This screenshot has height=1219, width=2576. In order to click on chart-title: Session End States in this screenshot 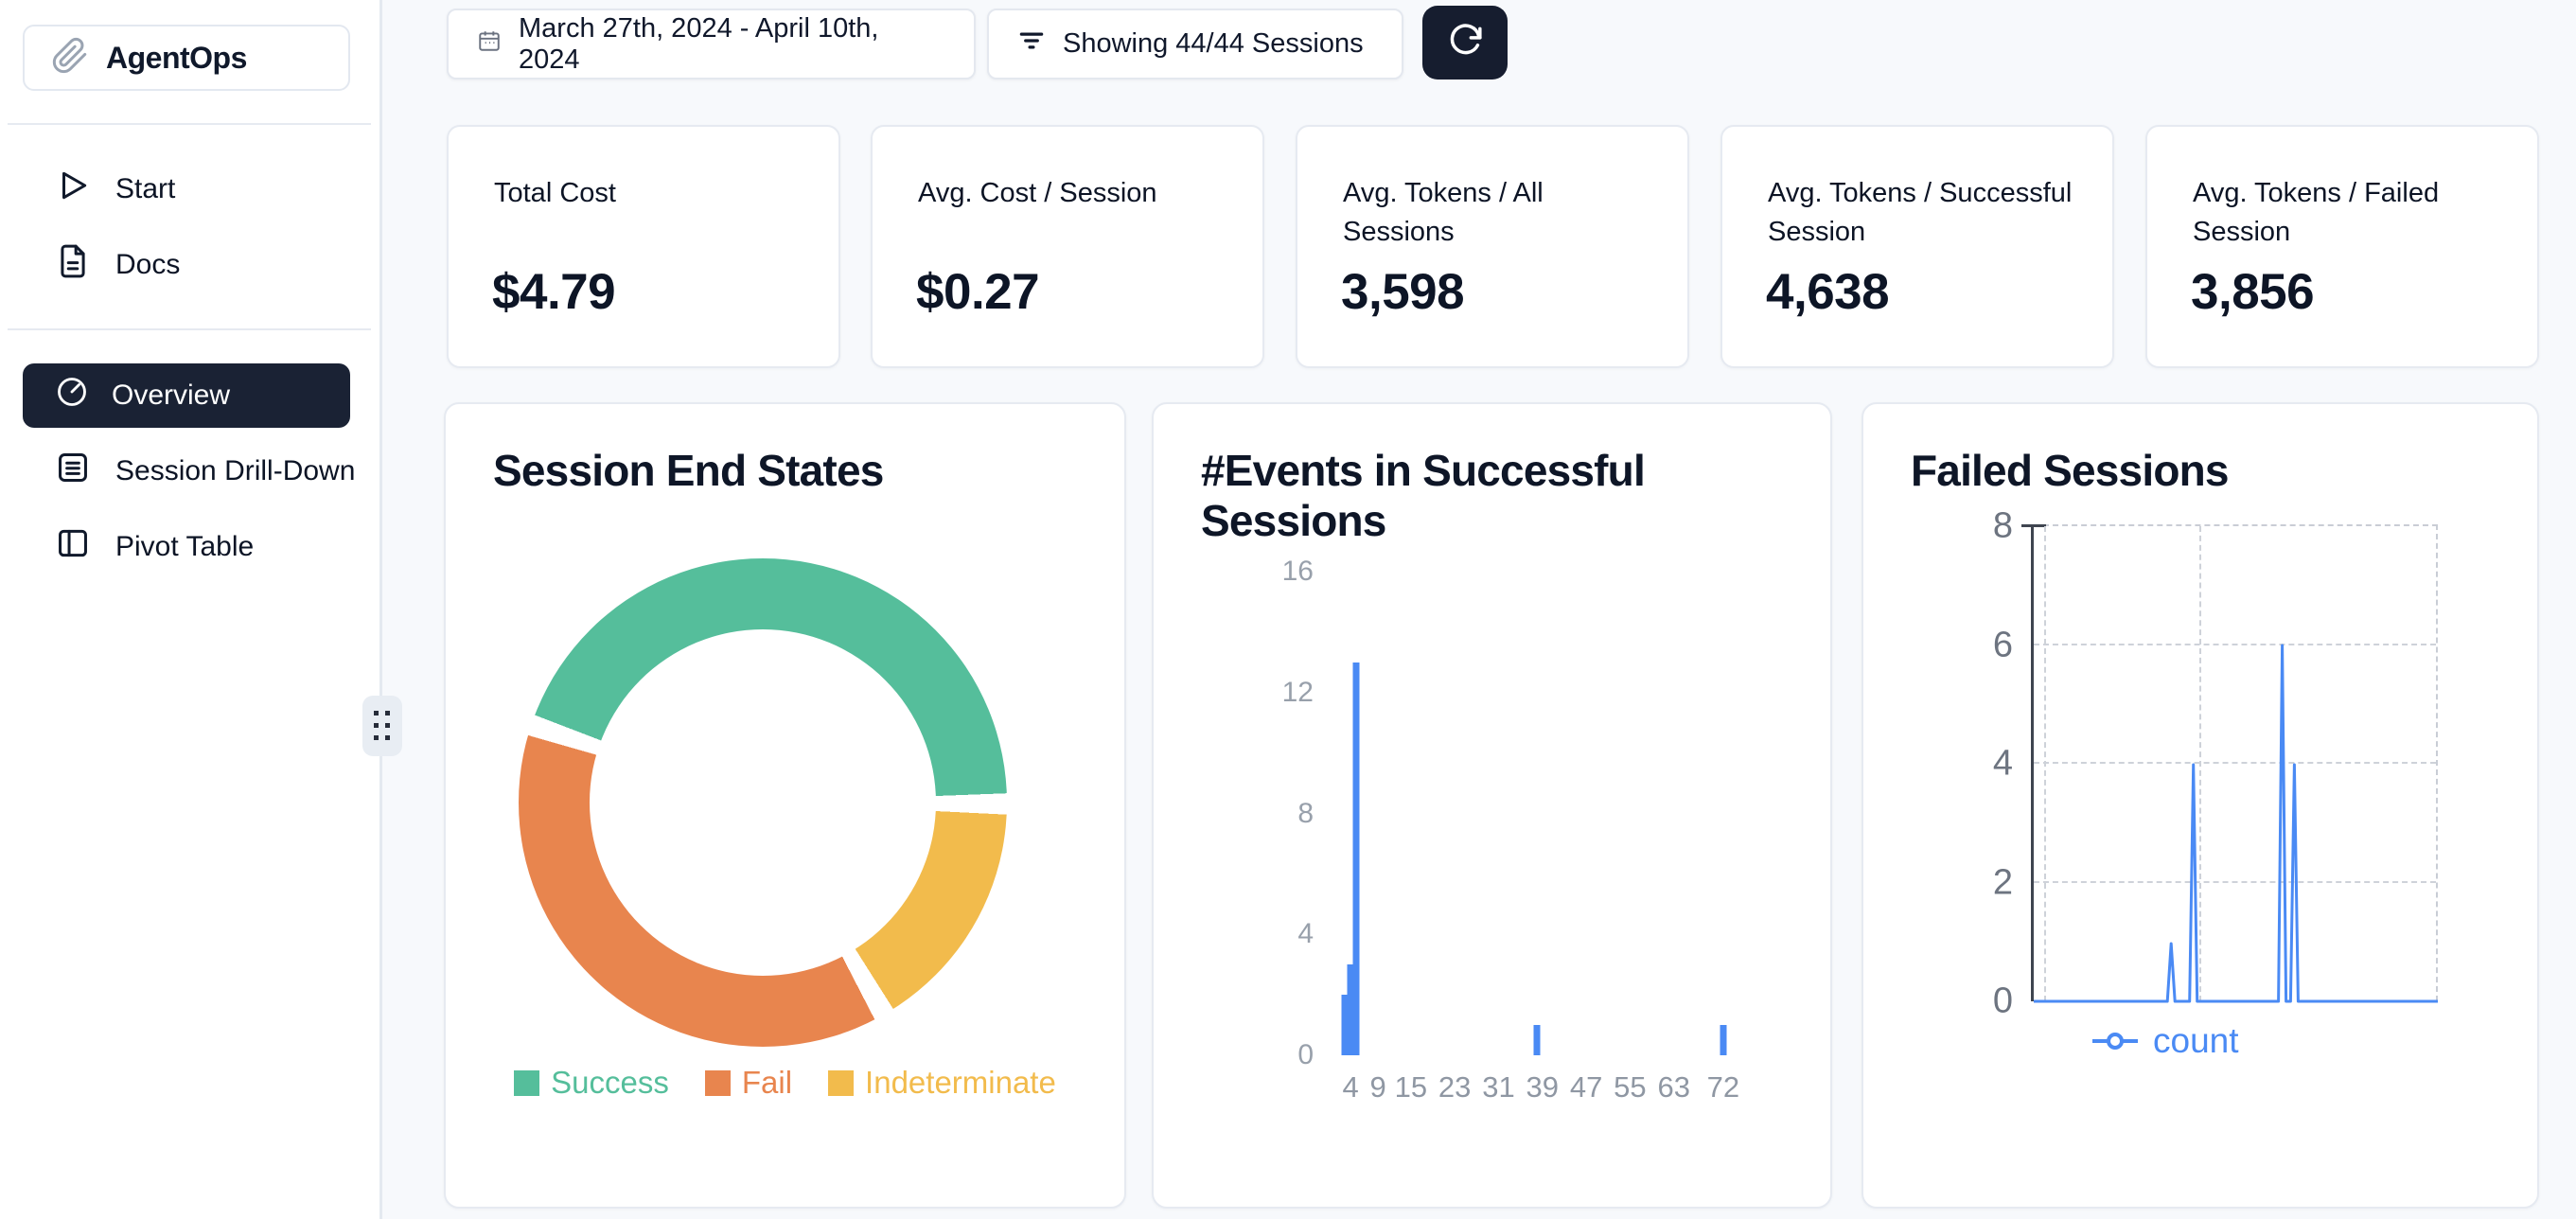, I will do `click(688, 470)`.